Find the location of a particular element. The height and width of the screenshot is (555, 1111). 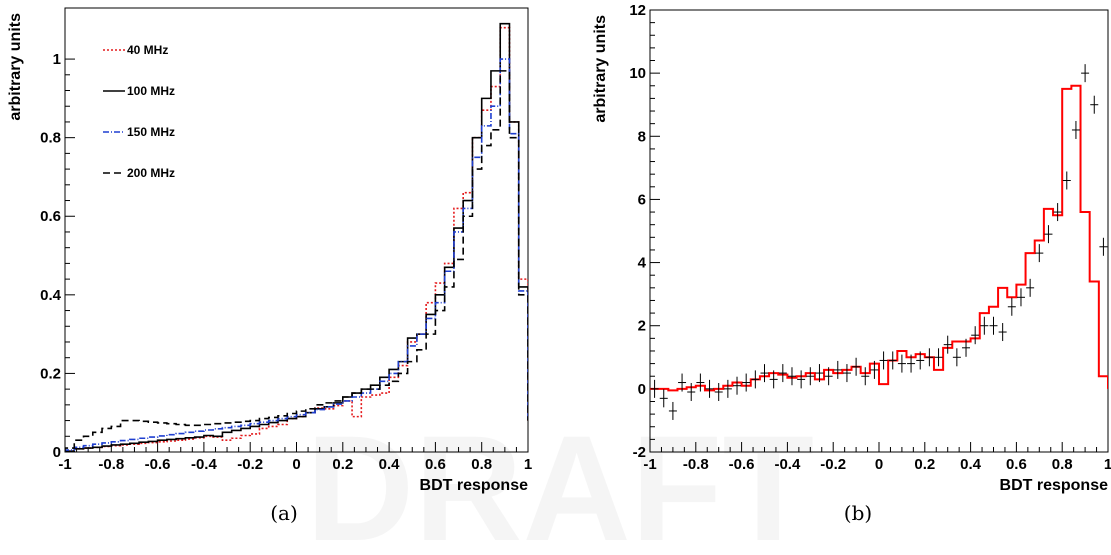

legend-label: 100 MHz is located at coordinates (151, 91).